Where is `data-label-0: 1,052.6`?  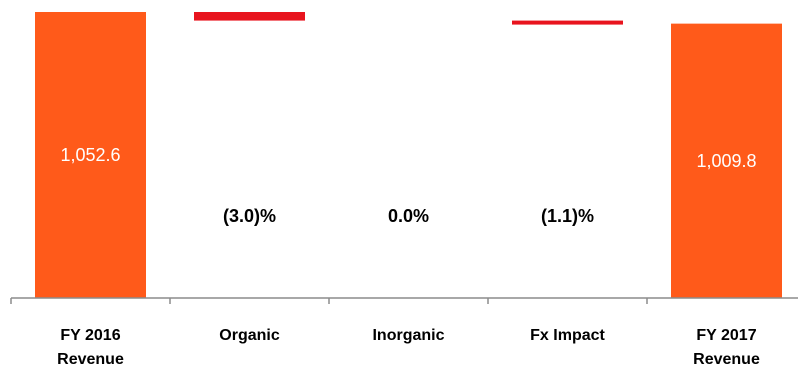 data-label-0: 1,052.6 is located at coordinates (90, 155).